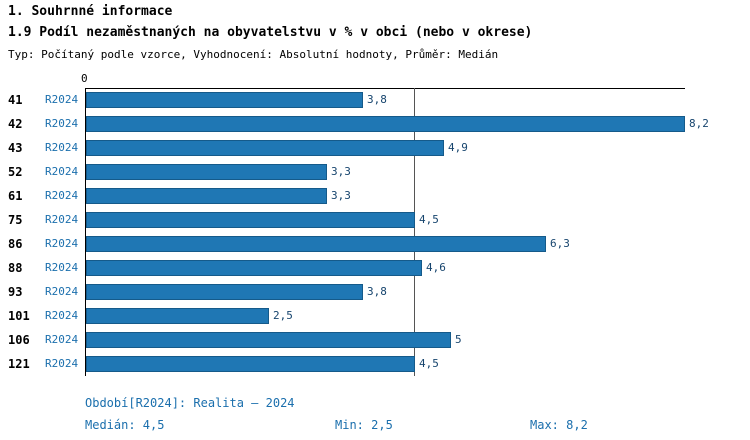 The image size is (750, 440). What do you see at coordinates (375, 196) in the screenshot?
I see `chart-row: 61 R2024 3,3` at bounding box center [375, 196].